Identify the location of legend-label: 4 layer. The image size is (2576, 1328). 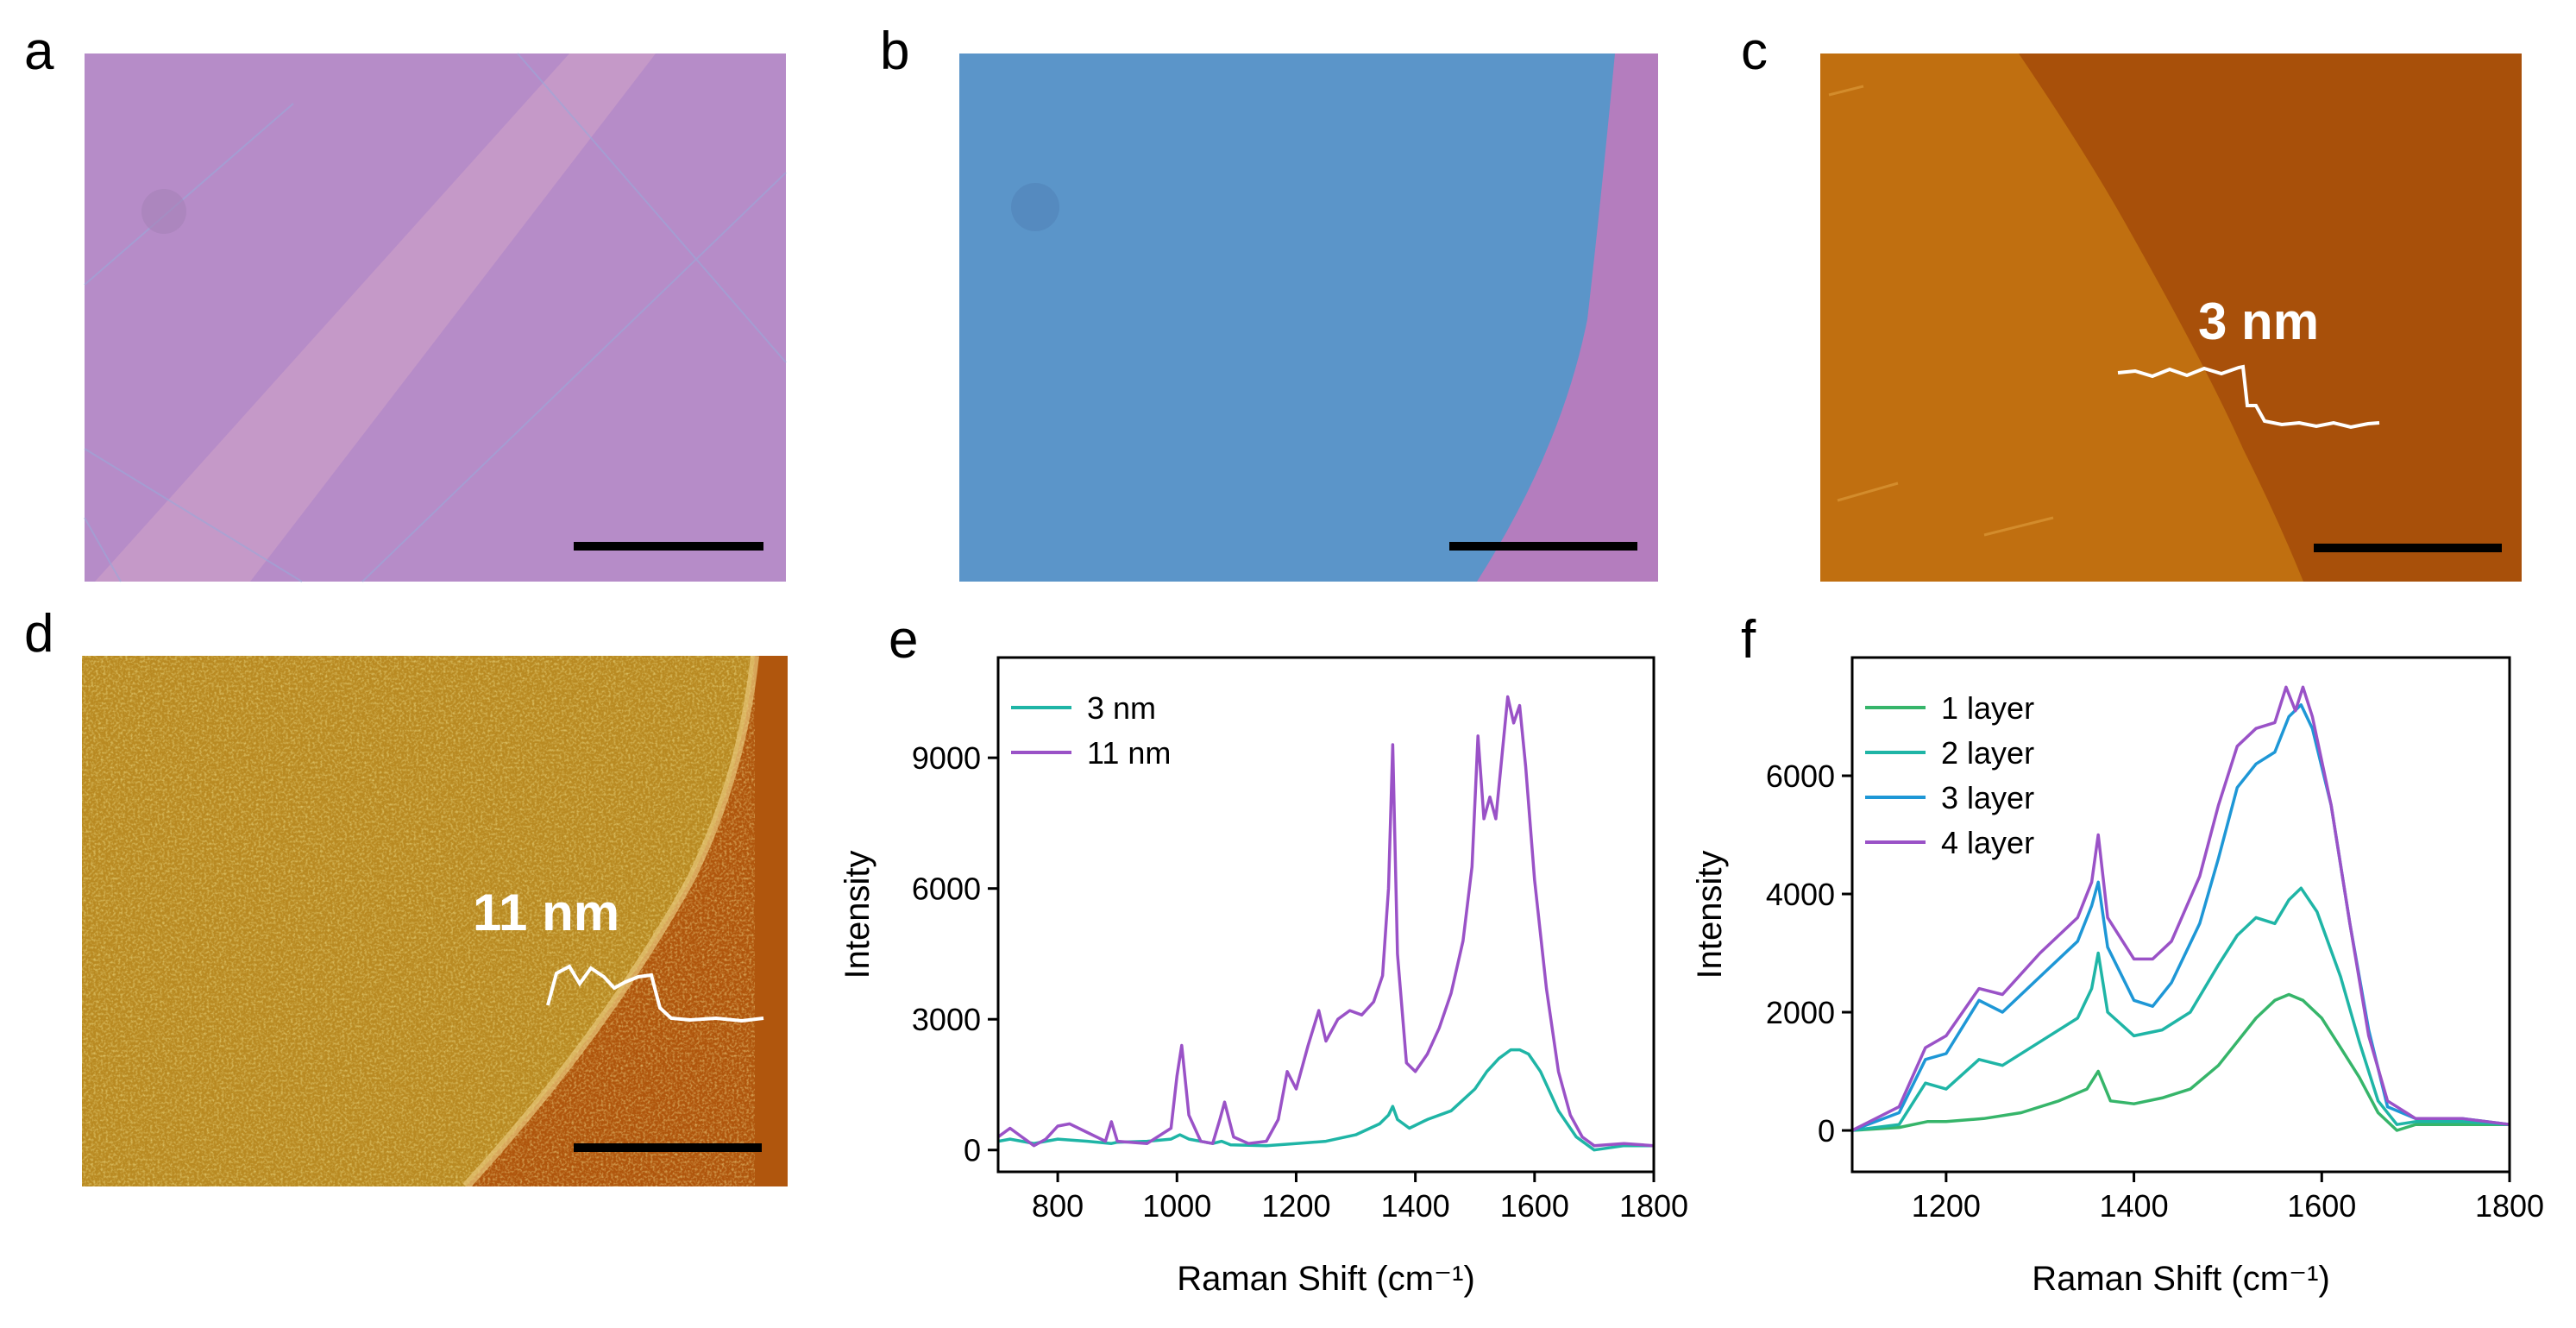
(1987, 842).